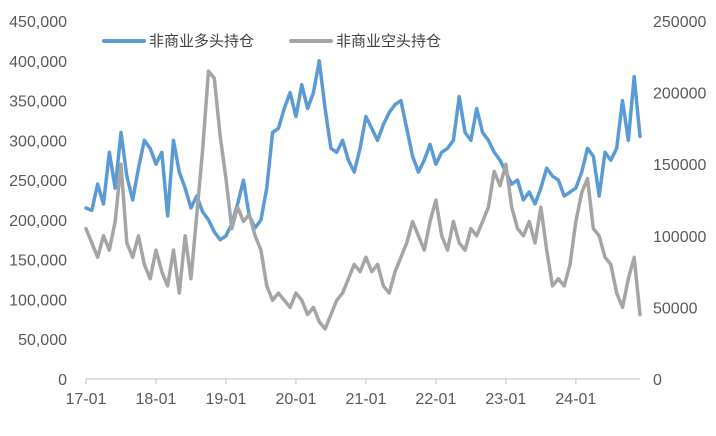 This screenshot has width=716, height=436. What do you see at coordinates (295, 399) in the screenshot?
I see `x-tick-label: 20-01` at bounding box center [295, 399].